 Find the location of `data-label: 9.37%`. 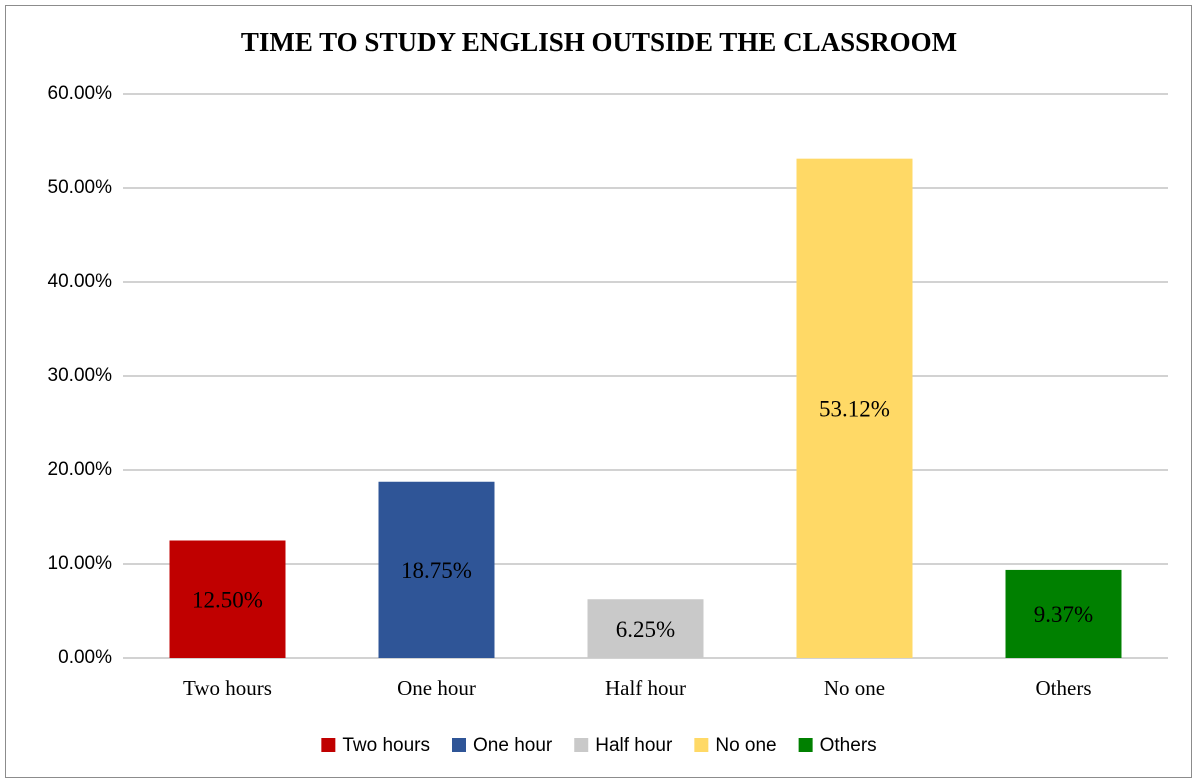

data-label: 9.37% is located at coordinates (1063, 614).